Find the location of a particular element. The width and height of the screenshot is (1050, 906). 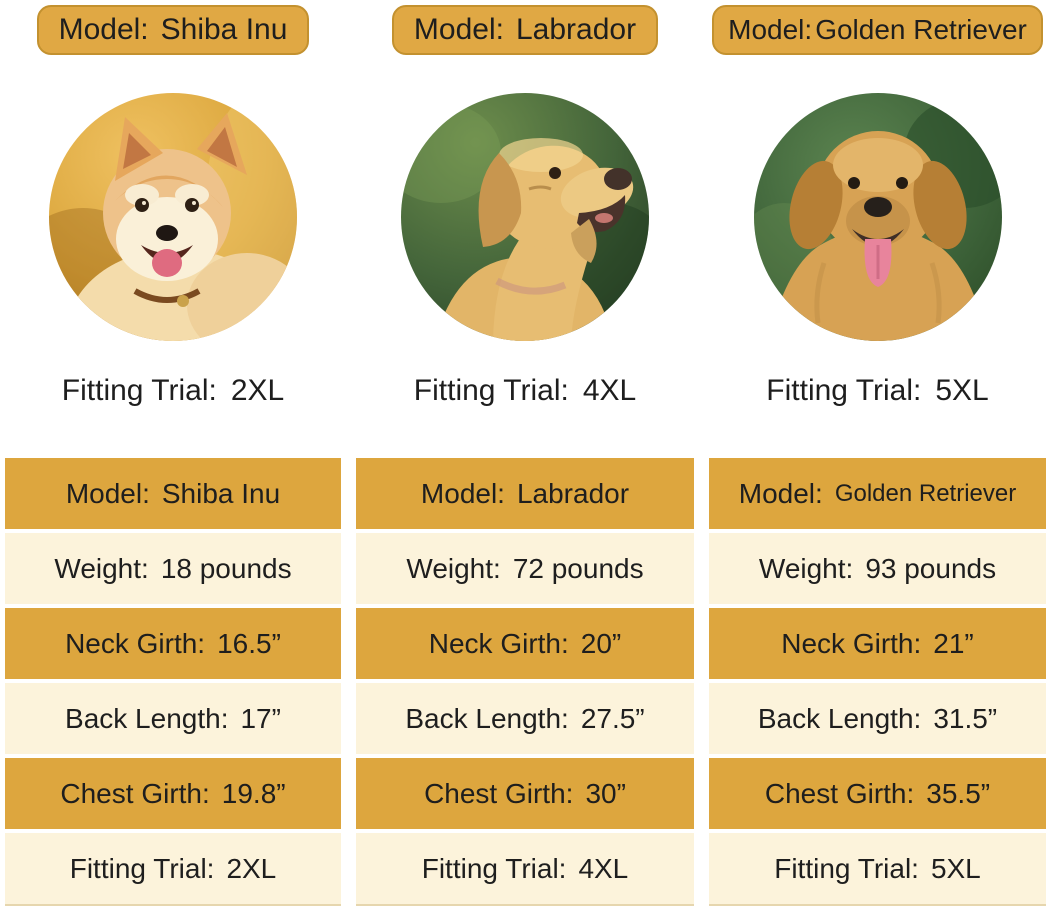

model-badge: Model: Shiba Inu is located at coordinates (173, 30).